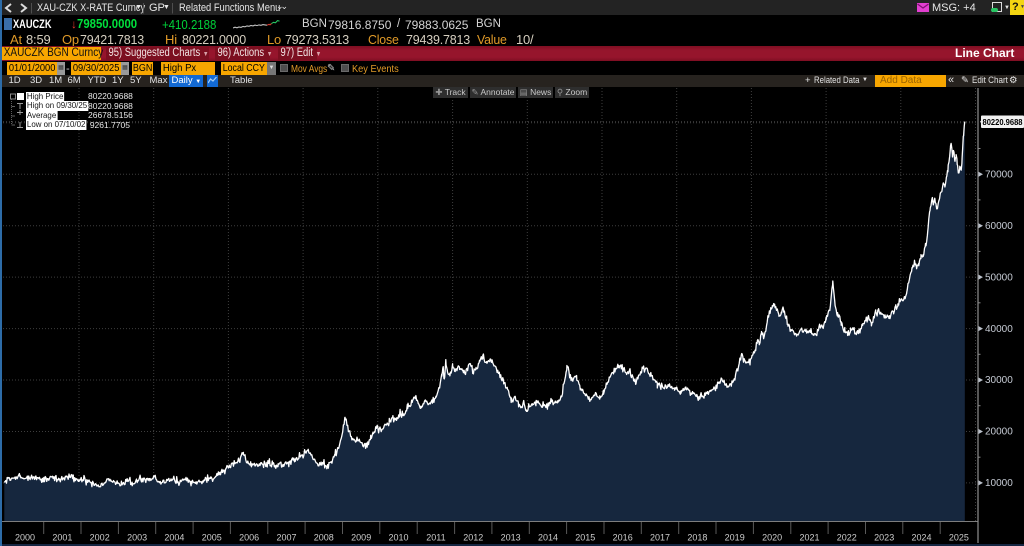  I want to click on svg-text: 10000, so click(999, 483).